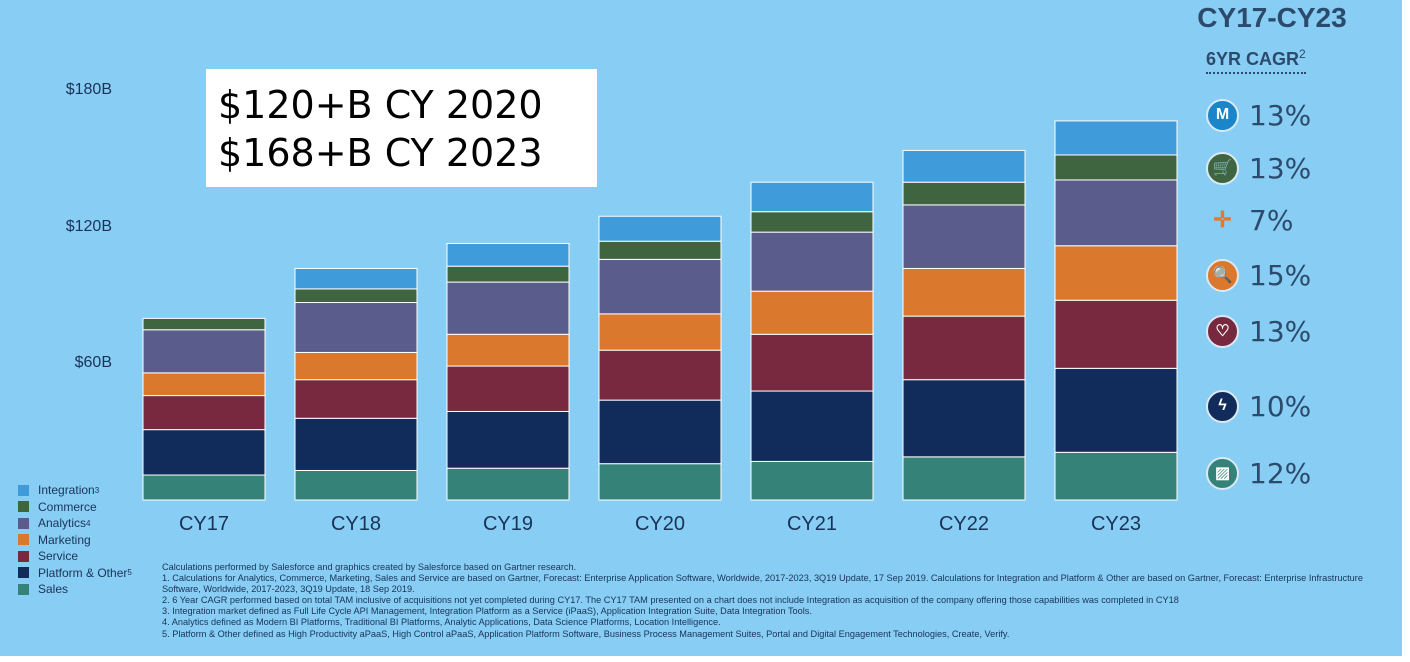 The height and width of the screenshot is (662, 1410). What do you see at coordinates (508, 388) in the screenshot?
I see `bar-segment-service-cy19` at bounding box center [508, 388].